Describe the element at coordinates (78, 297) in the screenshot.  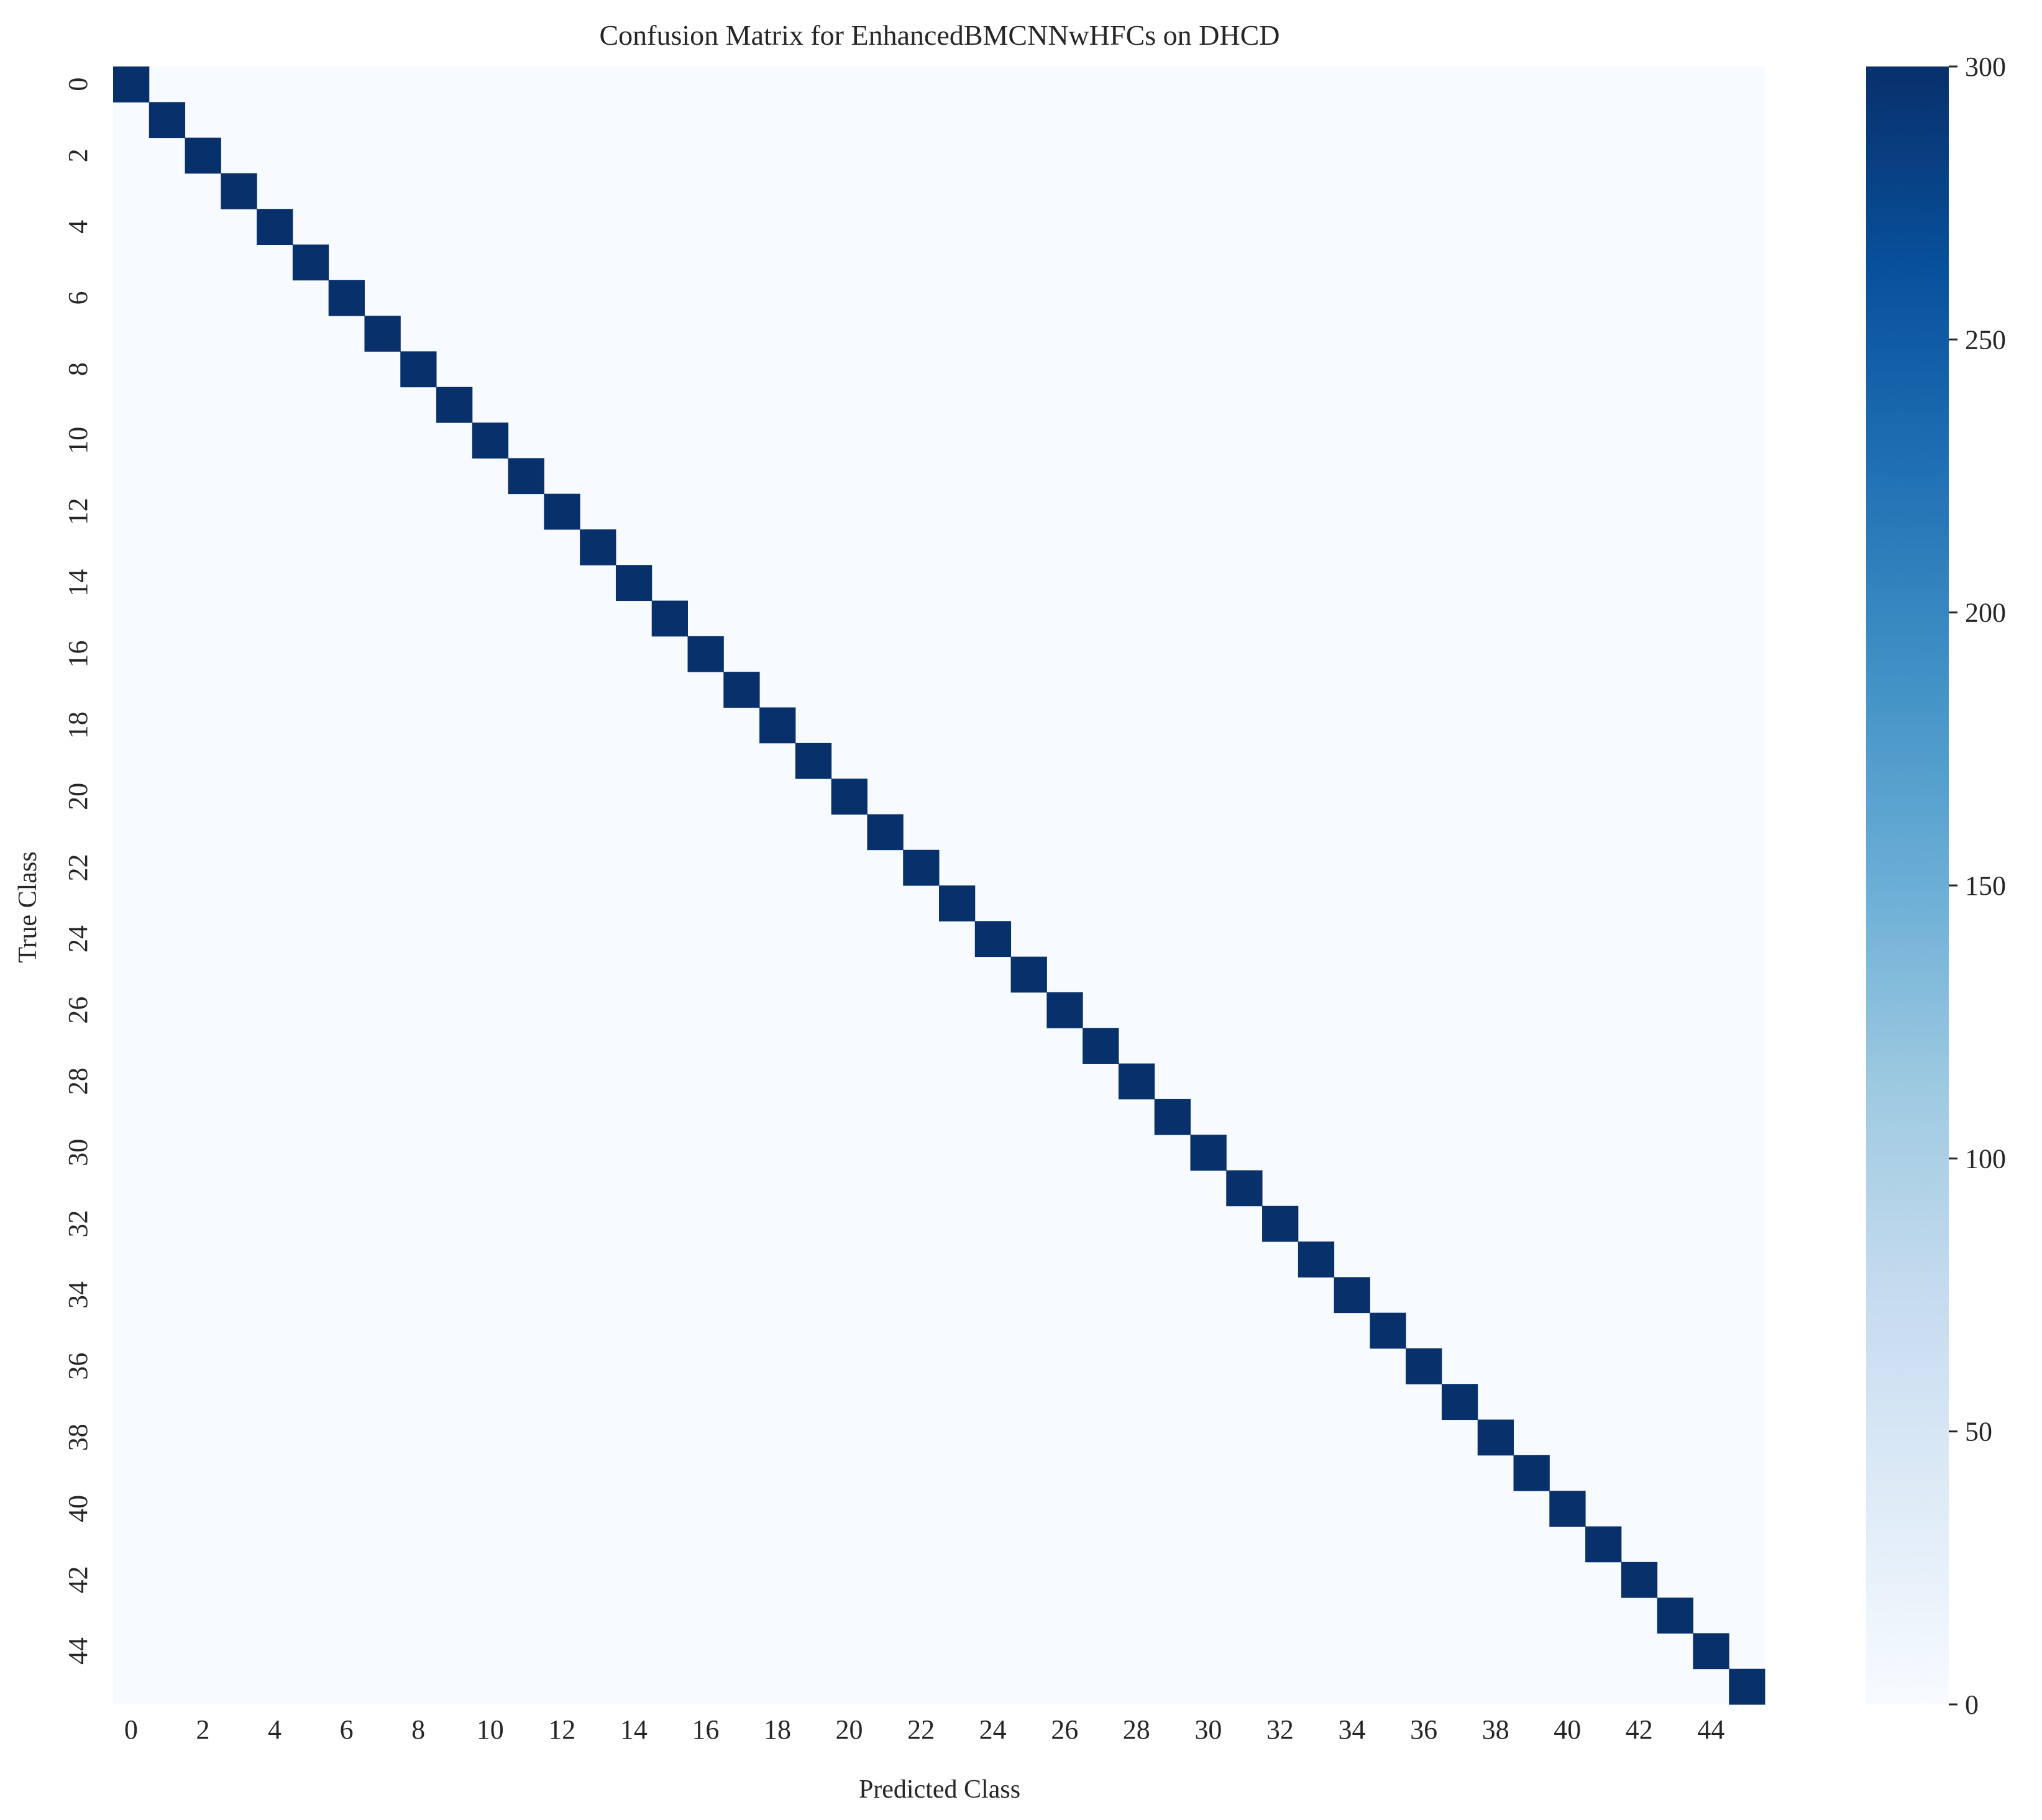
I see `y-tick-label: 6` at that location.